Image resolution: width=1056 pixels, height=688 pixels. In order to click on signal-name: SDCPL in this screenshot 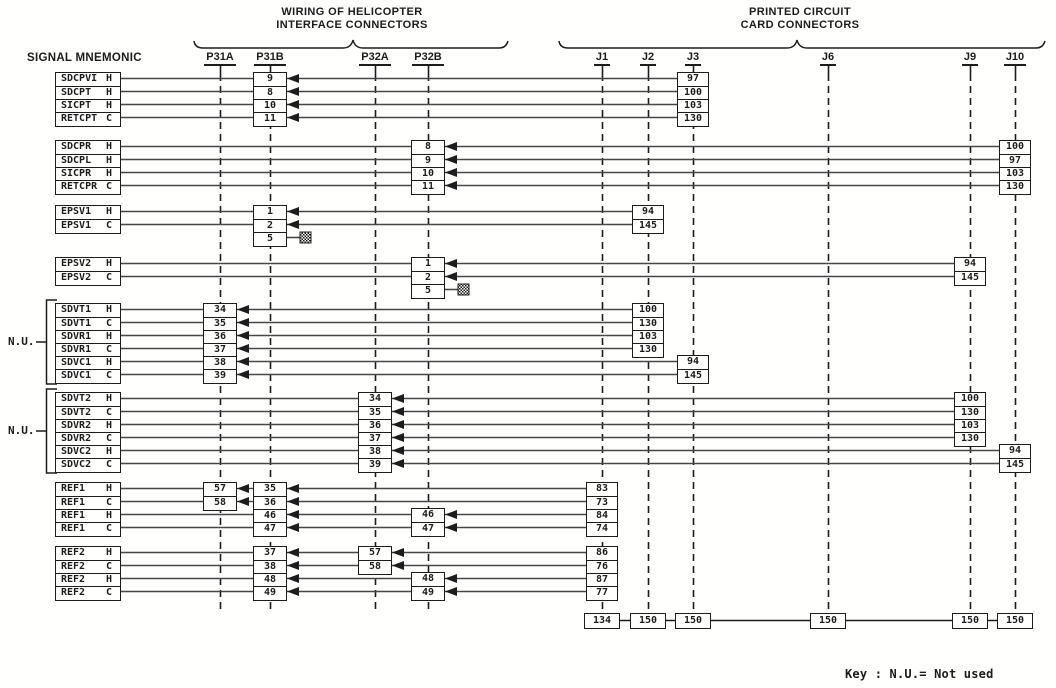, I will do `click(76, 160)`.